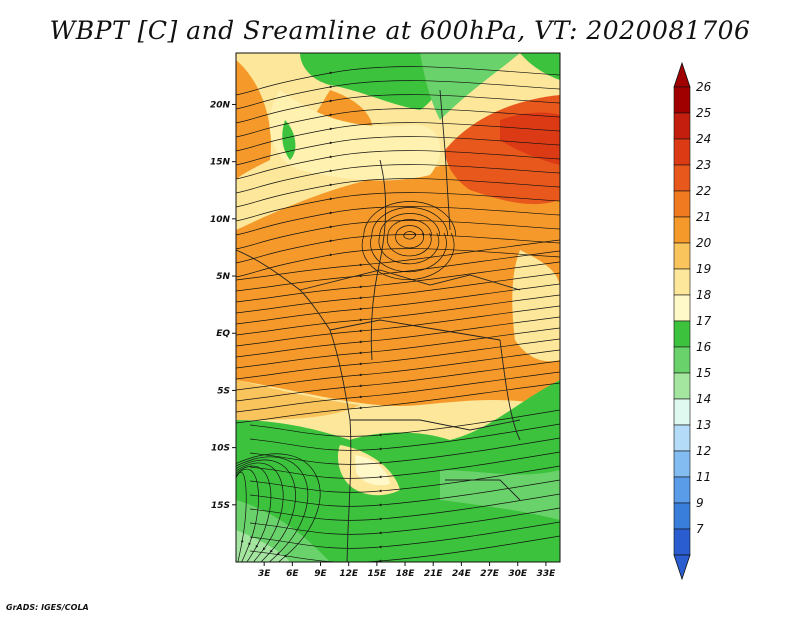 Image resolution: width=800 pixels, height=618 pixels. What do you see at coordinates (462, 574) in the screenshot?
I see `lon-label: 24E` at bounding box center [462, 574].